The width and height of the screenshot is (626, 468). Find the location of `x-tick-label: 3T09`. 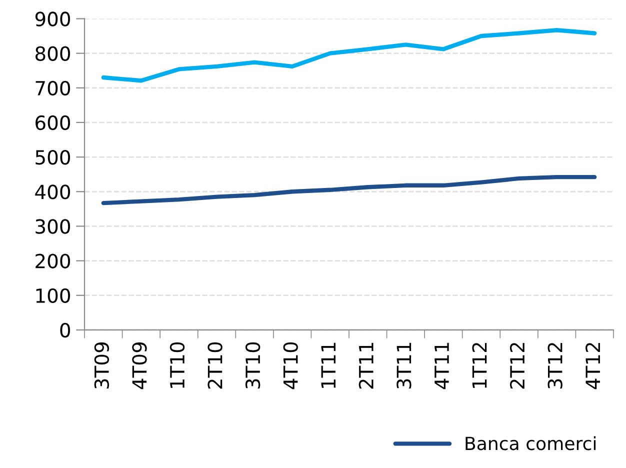

x-tick-label: 3T09 is located at coordinates (102, 365).